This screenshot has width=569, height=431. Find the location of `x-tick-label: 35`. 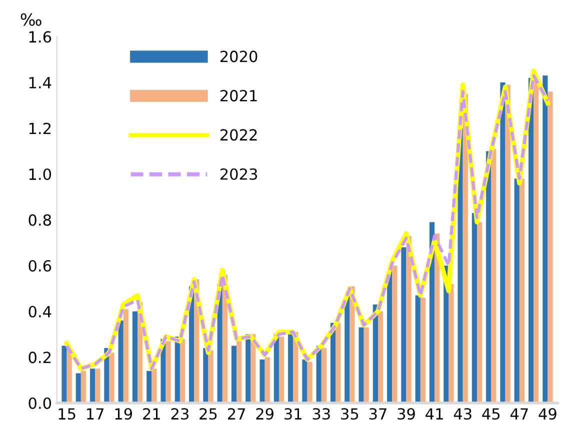

x-tick-label: 35 is located at coordinates (349, 414).